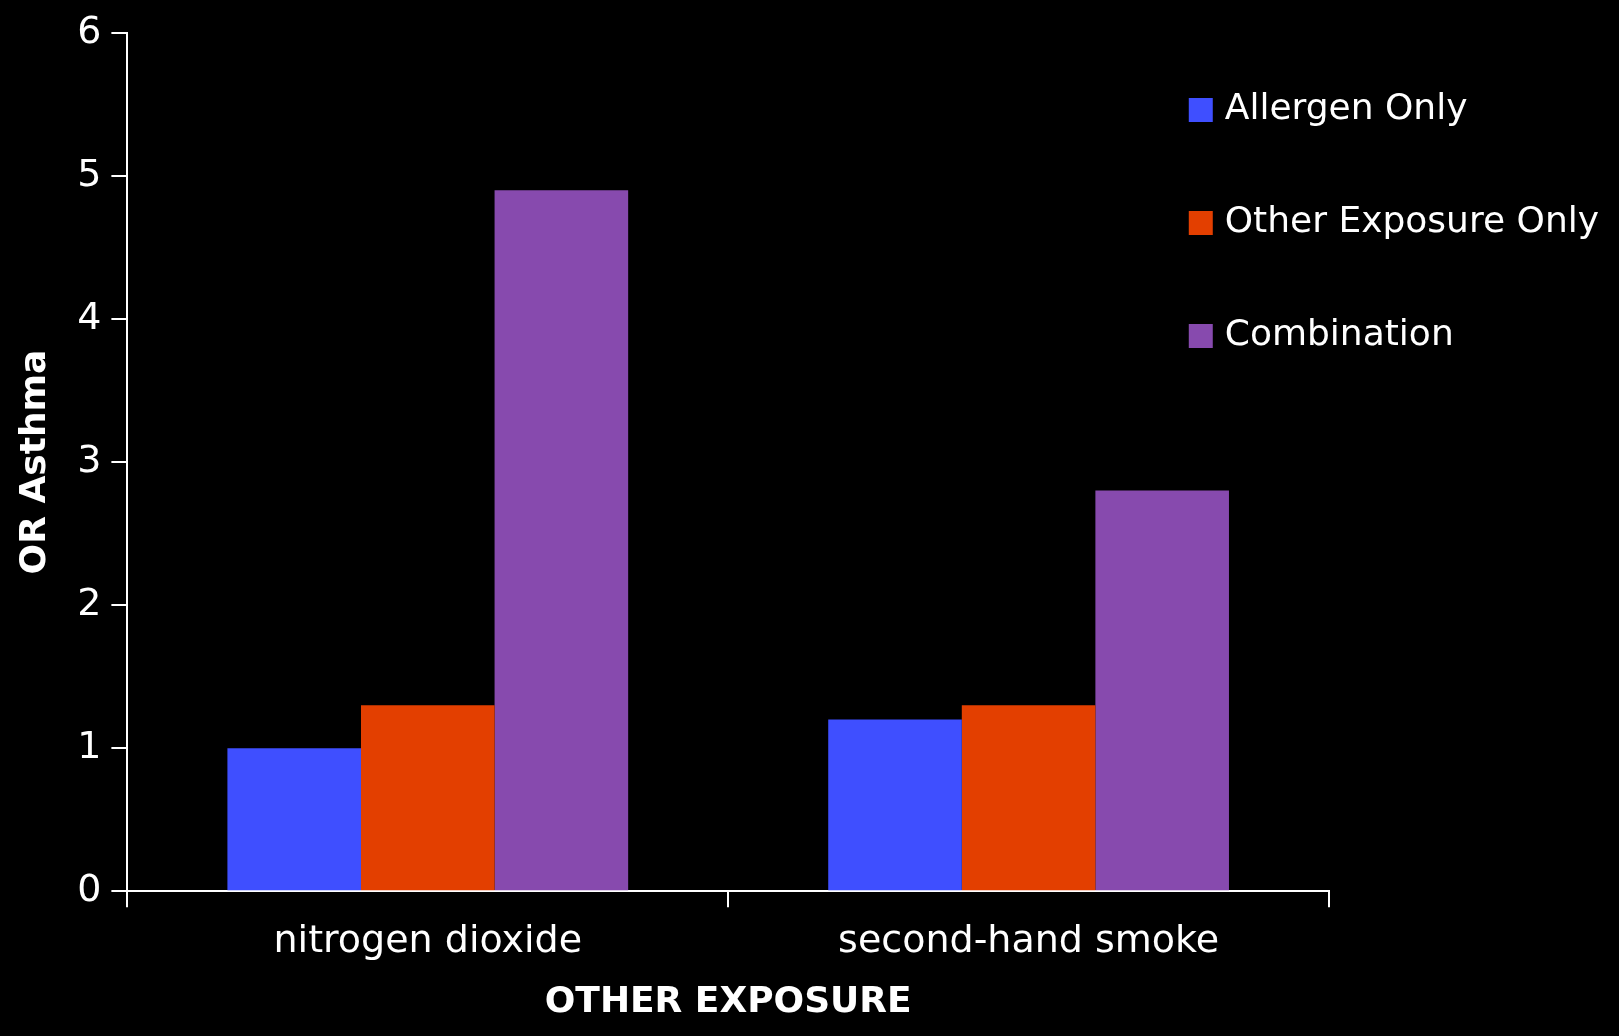 The height and width of the screenshot is (1036, 1619). I want to click on legend-label: Other Exposure Only, so click(1412, 220).